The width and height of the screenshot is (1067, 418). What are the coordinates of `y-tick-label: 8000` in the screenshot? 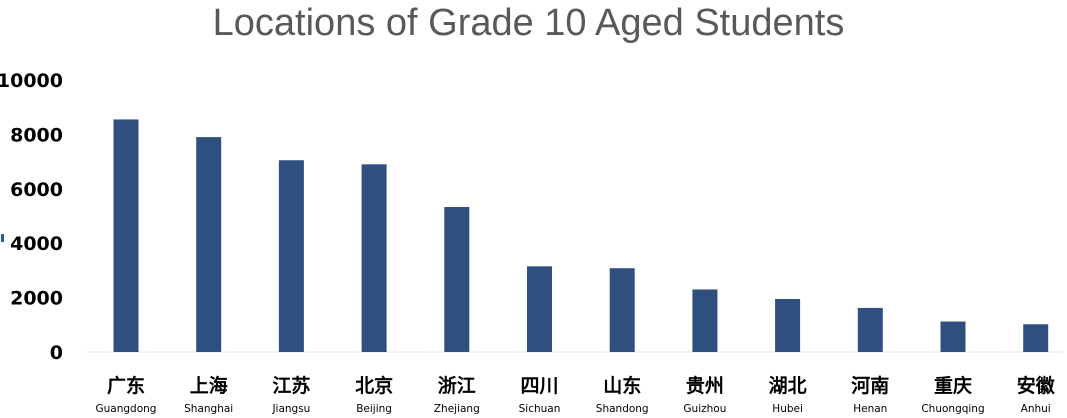 It's located at (36, 135).